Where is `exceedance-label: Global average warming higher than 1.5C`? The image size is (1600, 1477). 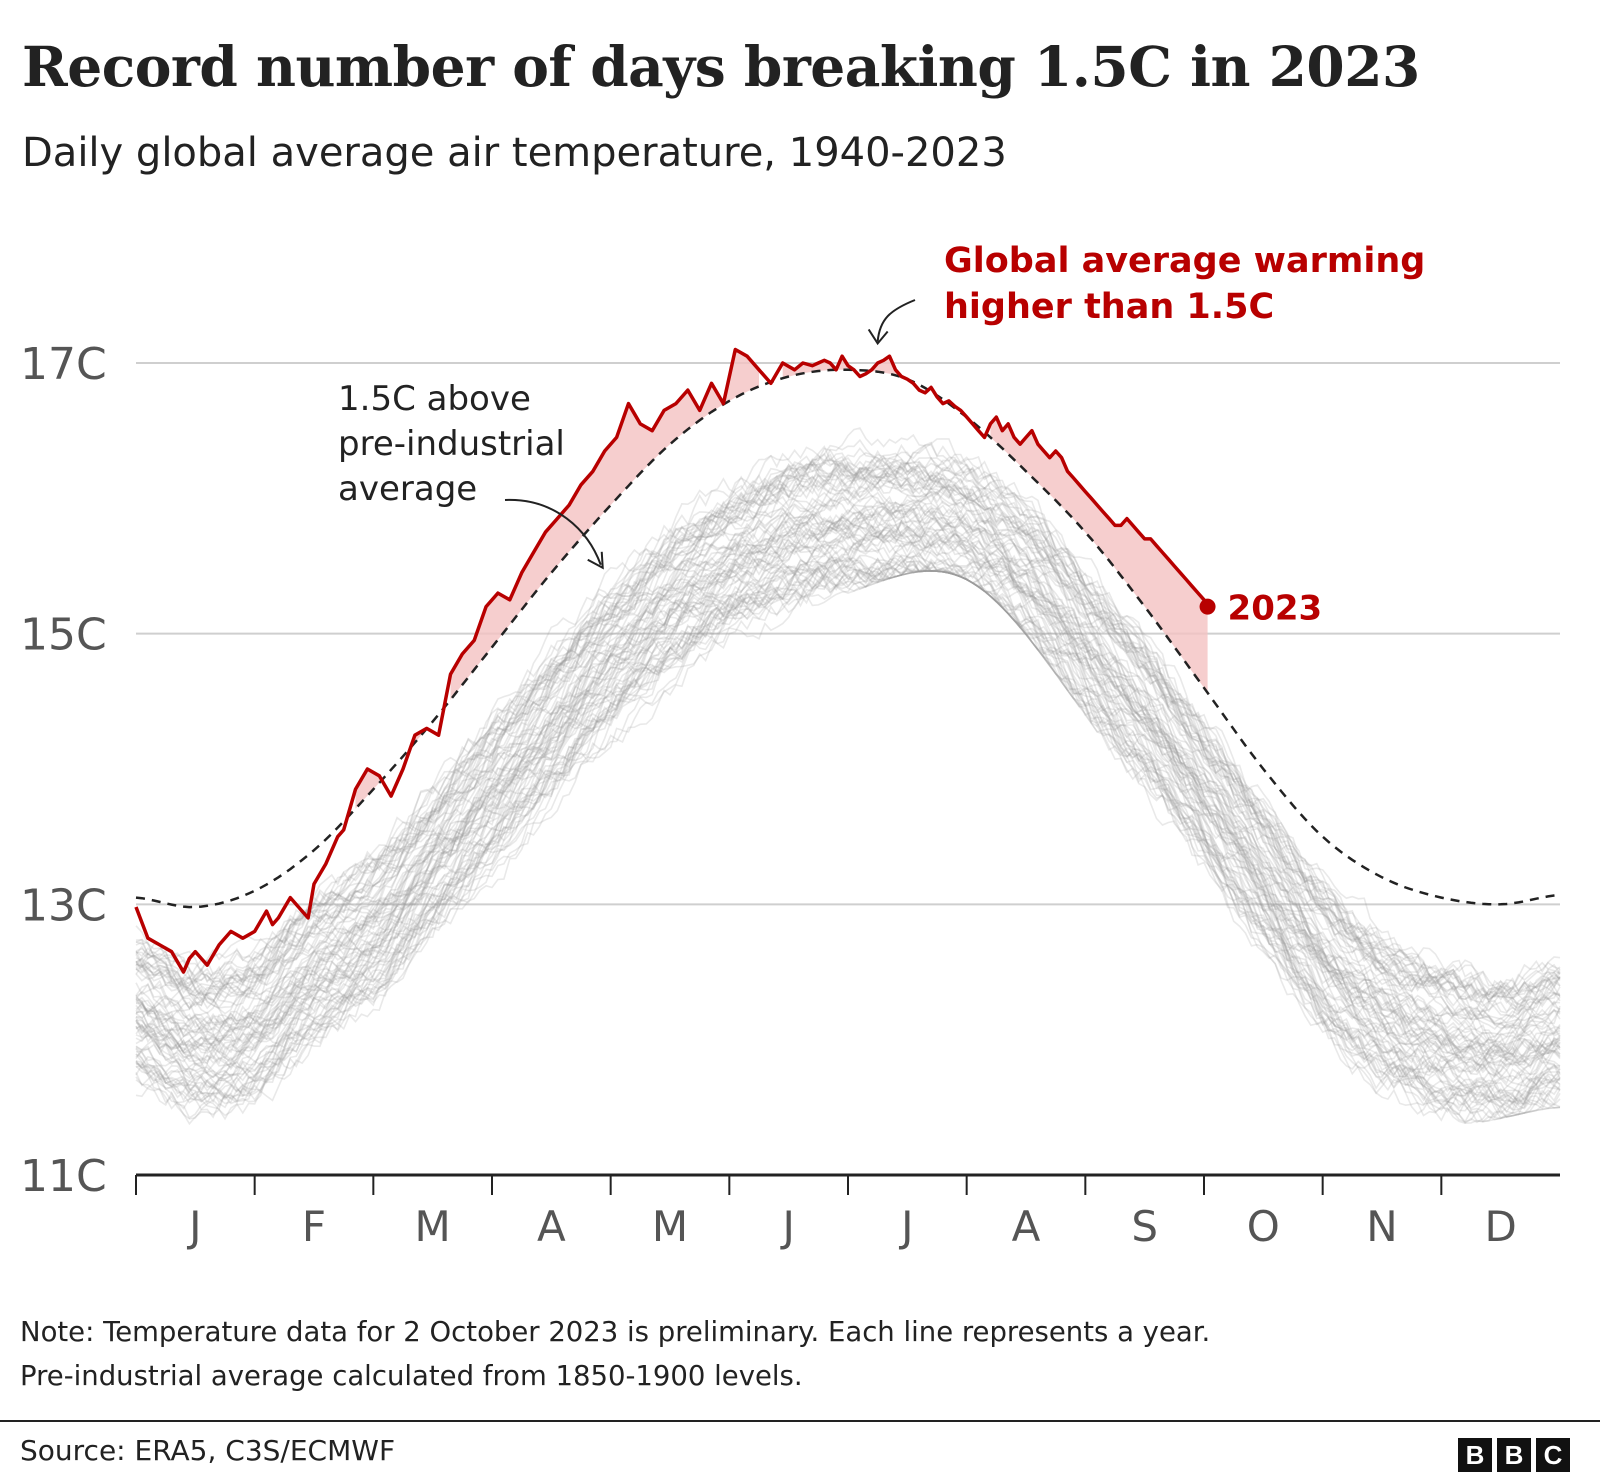
exceedance-label: Global average warming higher than 1.5C is located at coordinates (1191, 284).